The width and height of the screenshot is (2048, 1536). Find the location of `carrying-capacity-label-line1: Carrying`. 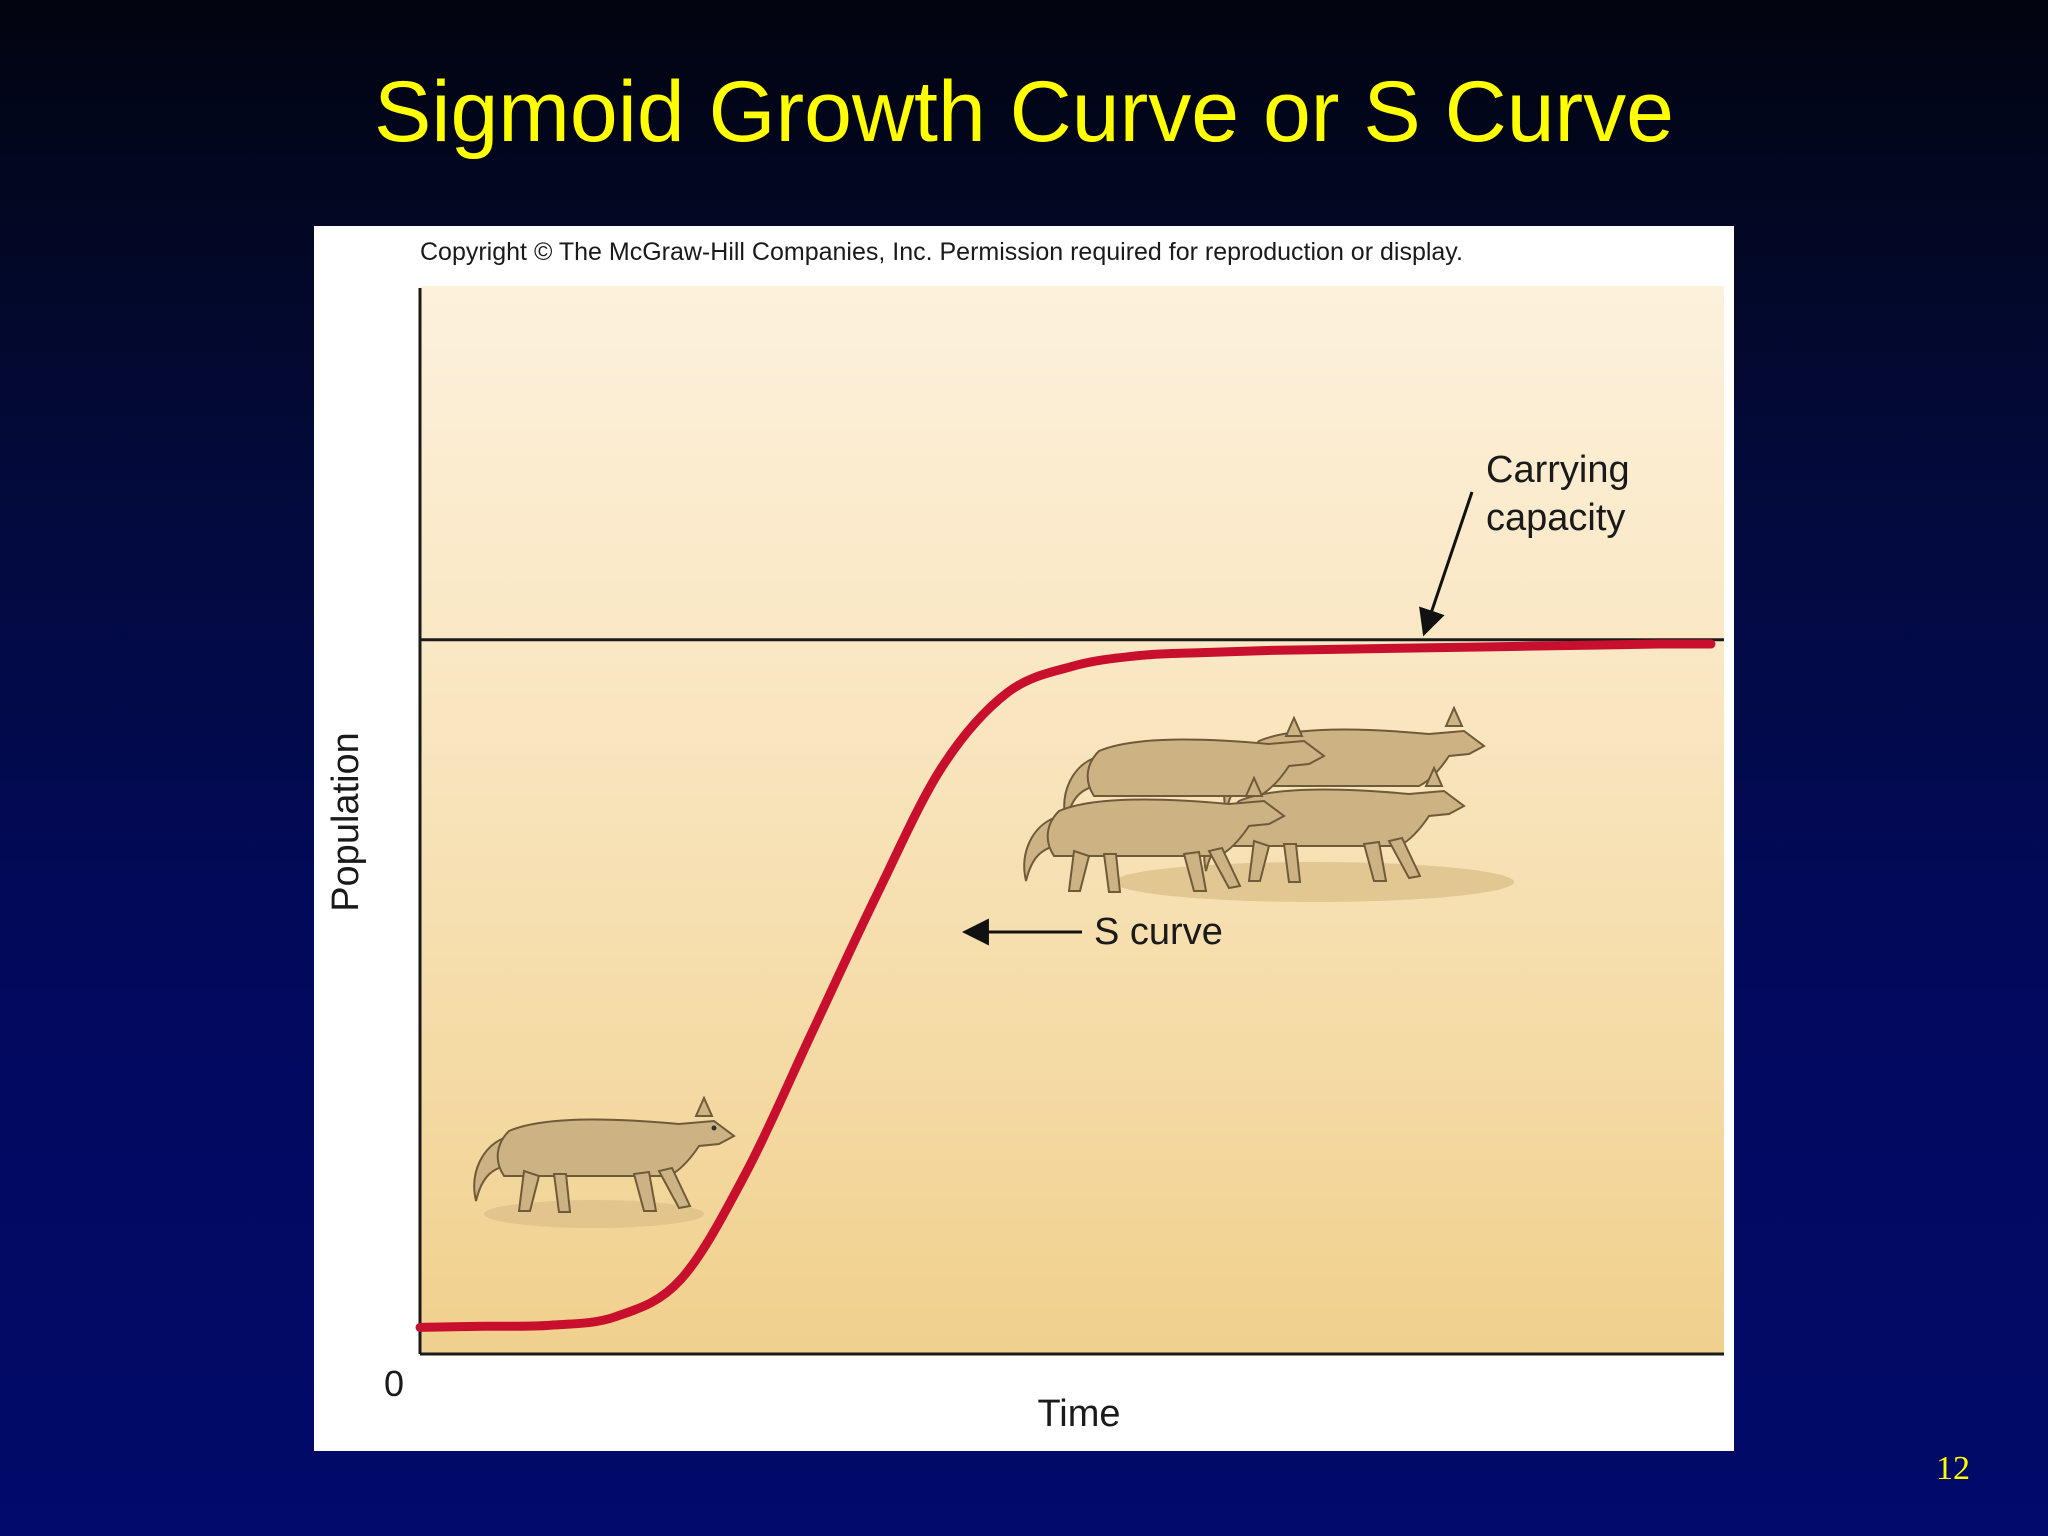

carrying-capacity-label-line1: Carrying is located at coordinates (1558, 470).